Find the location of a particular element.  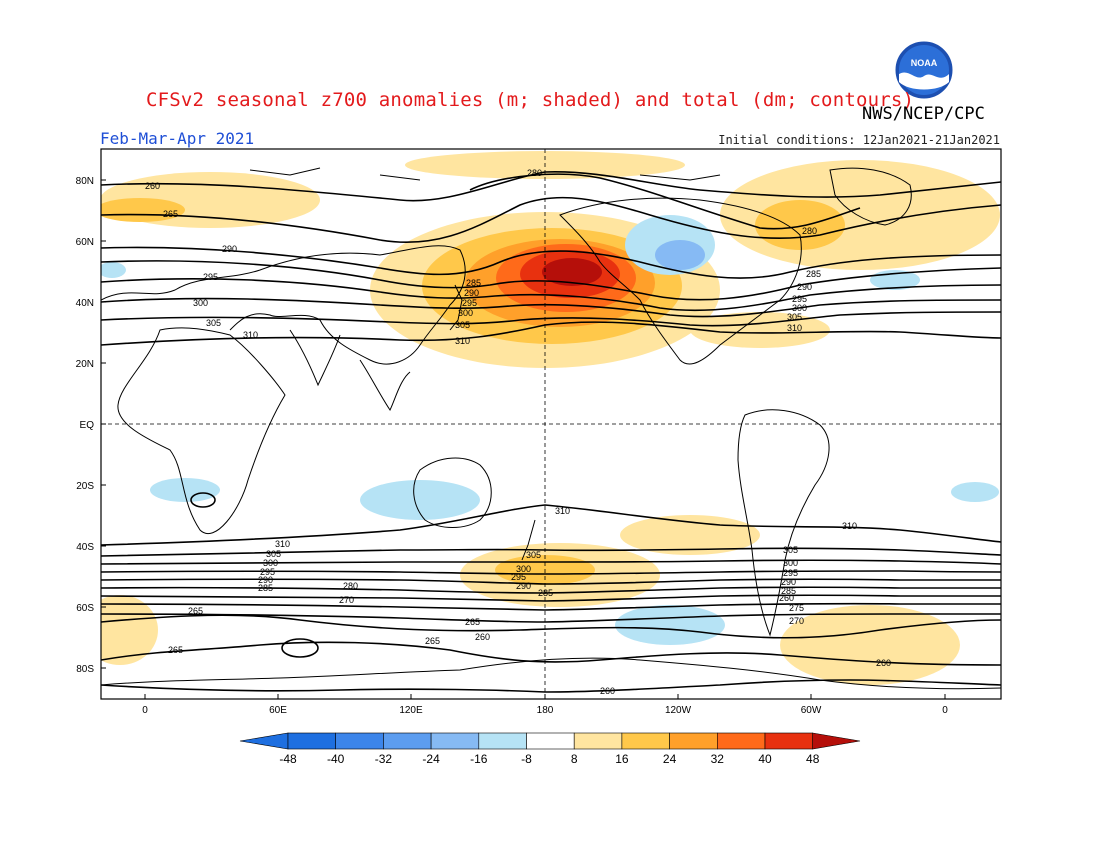

colorbar-label: -40 is located at coordinates (336, 759).